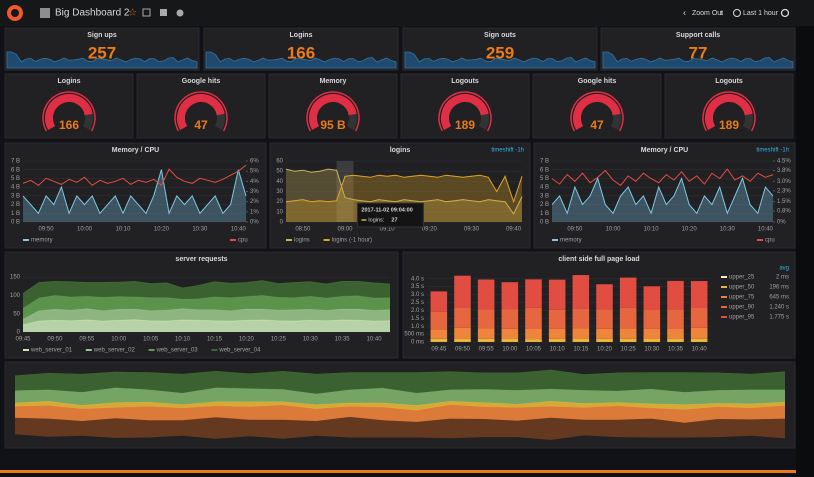  I want to click on y2-tick-label: 3.0%, so click(784, 182).